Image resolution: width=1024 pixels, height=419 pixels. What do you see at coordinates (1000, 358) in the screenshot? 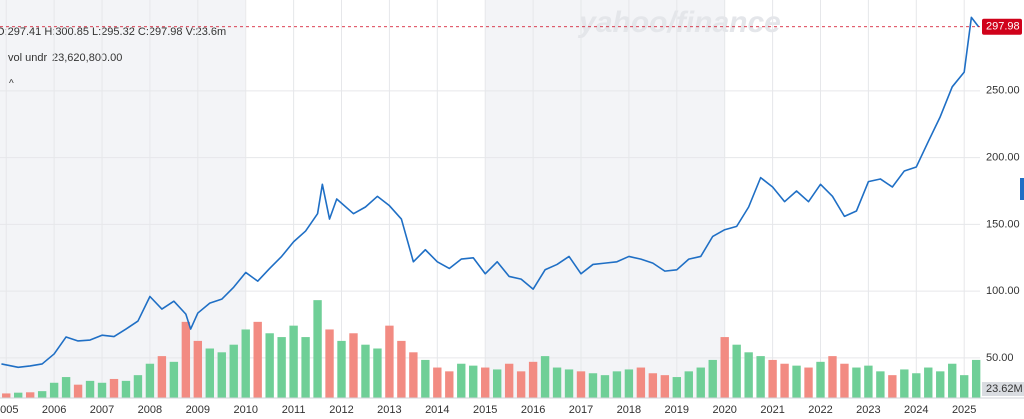
I see `y-tick-label: 50.00` at bounding box center [1000, 358].